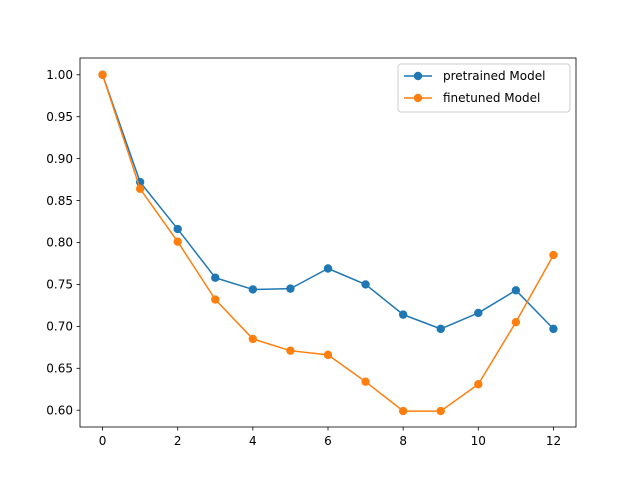 The image size is (640, 480). What do you see at coordinates (418, 98) in the screenshot?
I see `finetuned-model-legend-marker` at bounding box center [418, 98].